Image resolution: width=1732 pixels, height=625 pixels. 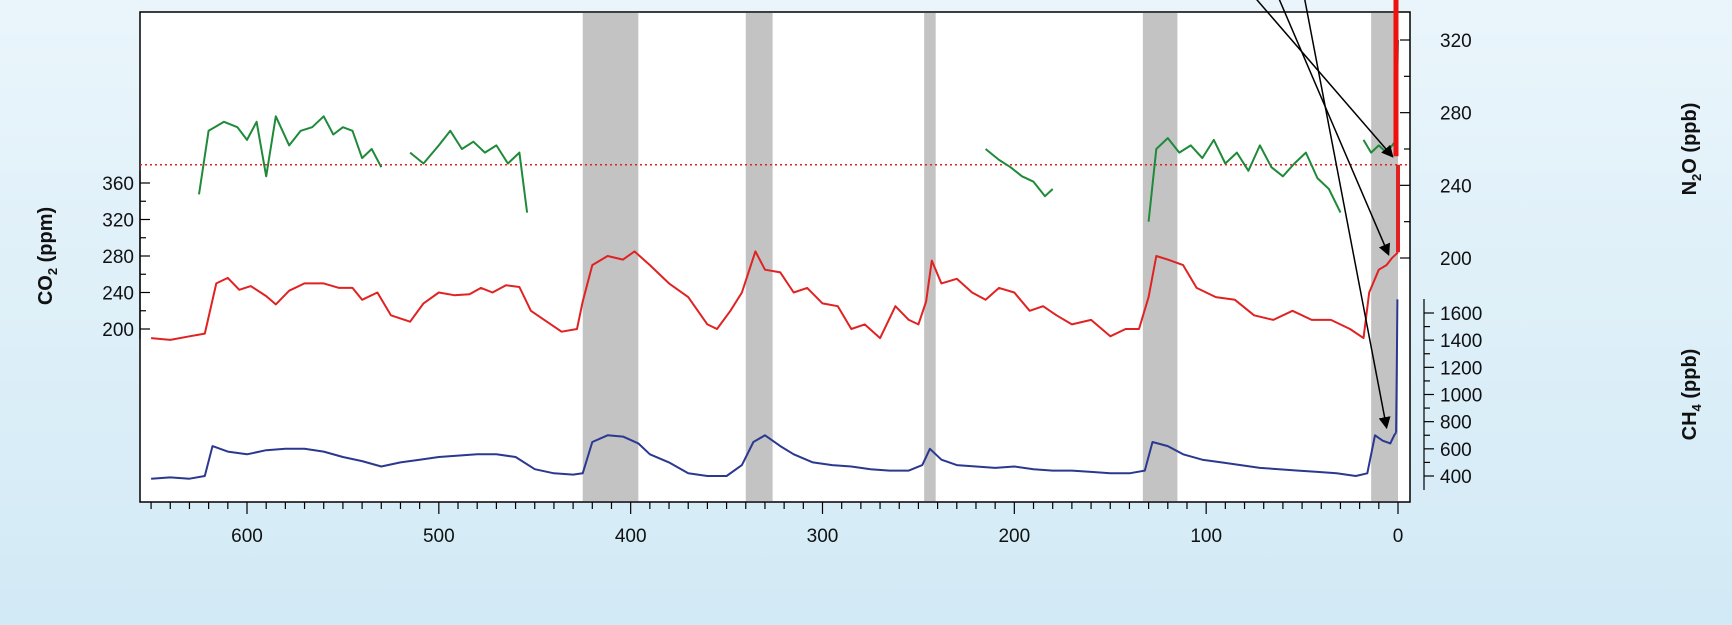 I want to click on x-tick-label-200: 200, so click(x=1014, y=536).